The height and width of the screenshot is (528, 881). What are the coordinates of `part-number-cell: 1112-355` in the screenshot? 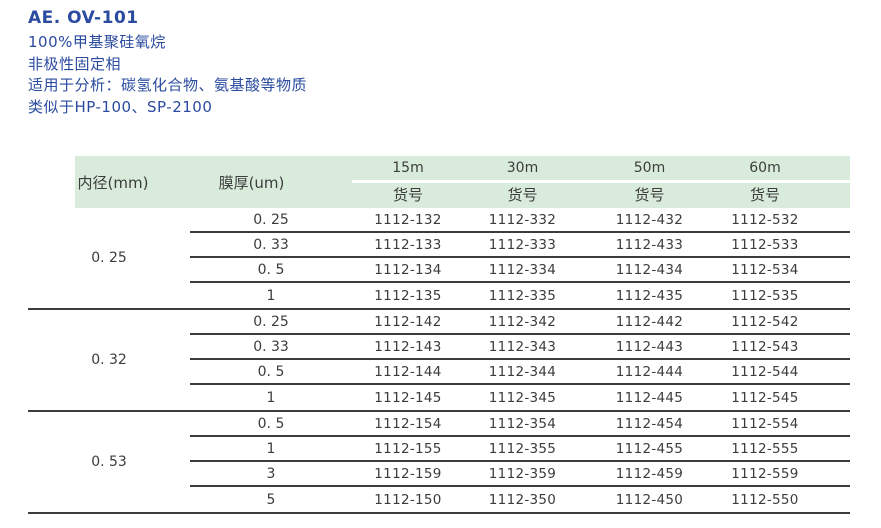 It's located at (522, 448).